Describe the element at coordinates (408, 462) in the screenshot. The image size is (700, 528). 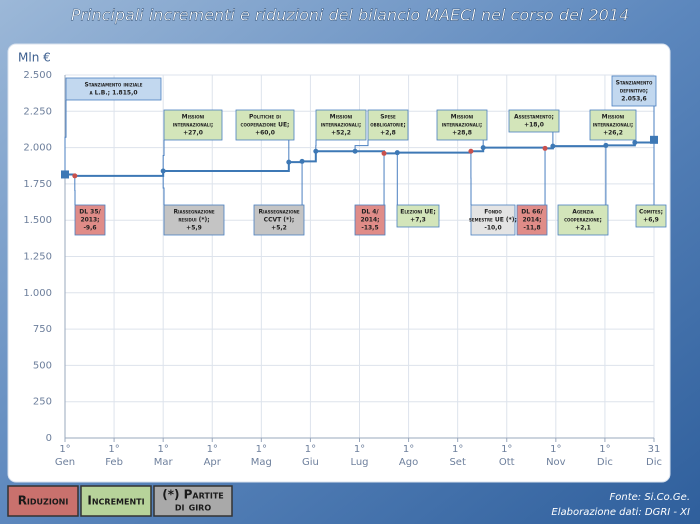
I see `x-month-label: Ago` at that location.